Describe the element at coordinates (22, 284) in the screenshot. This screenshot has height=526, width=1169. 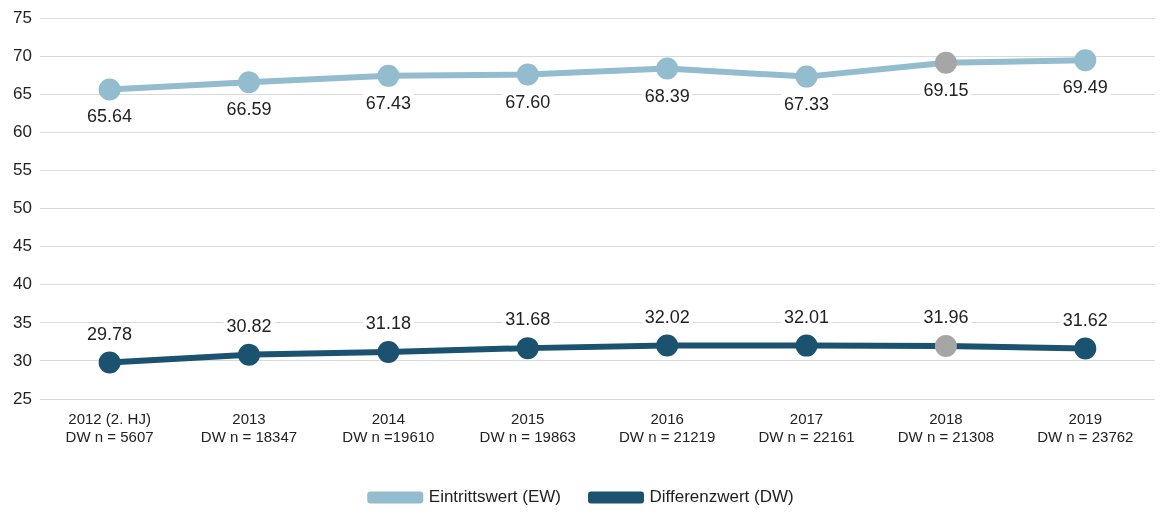
I see `y-tick-label: 40` at that location.